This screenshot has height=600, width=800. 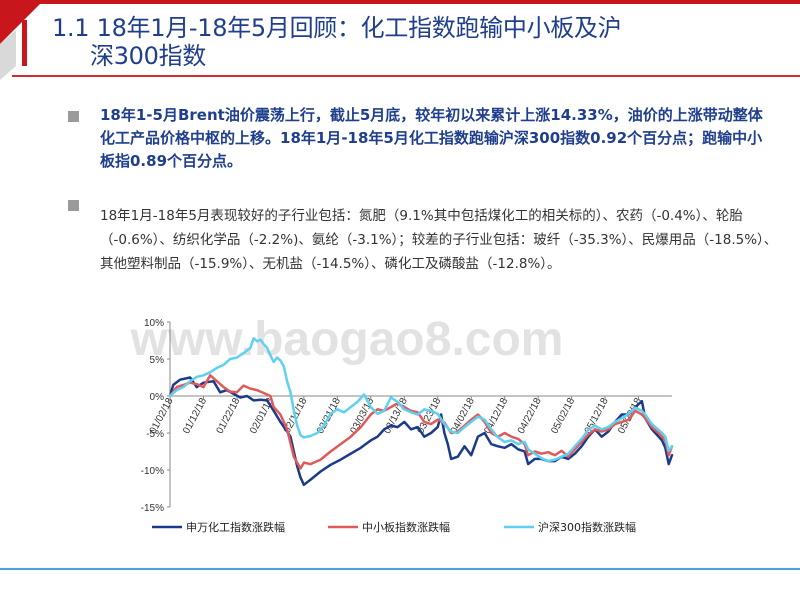 What do you see at coordinates (148, 56) in the screenshot?
I see `title-line-2: 深300指数` at bounding box center [148, 56].